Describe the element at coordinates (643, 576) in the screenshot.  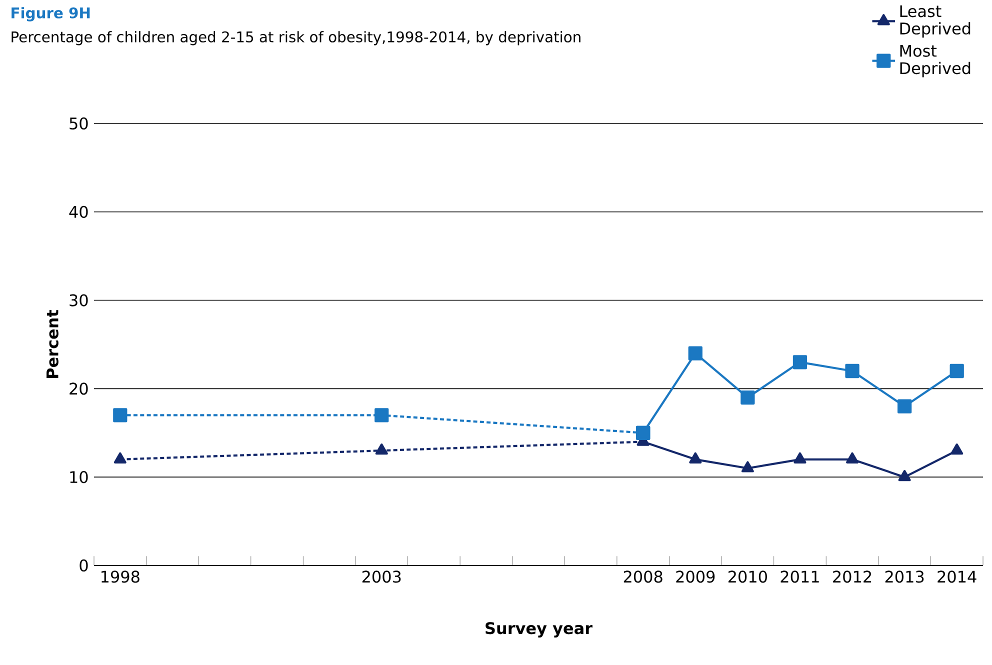
I see `x-tick-label: 2008` at that location.